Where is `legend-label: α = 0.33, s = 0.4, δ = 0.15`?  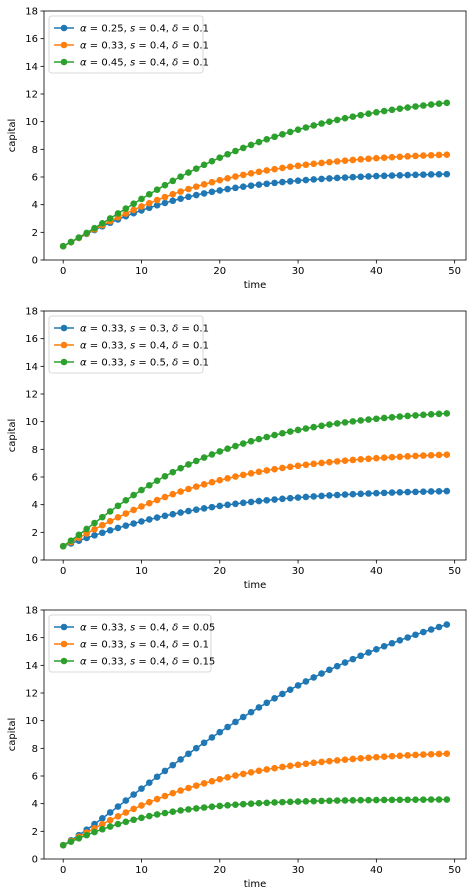
legend-label: α = 0.33, s = 0.4, δ = 0.15 is located at coordinates (147, 662).